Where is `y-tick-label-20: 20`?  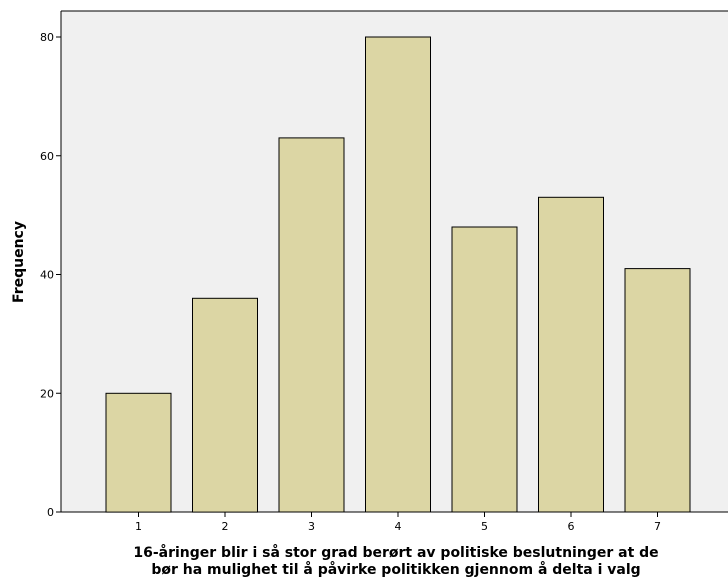
y-tick-label-20: 20 is located at coordinates (47, 393).